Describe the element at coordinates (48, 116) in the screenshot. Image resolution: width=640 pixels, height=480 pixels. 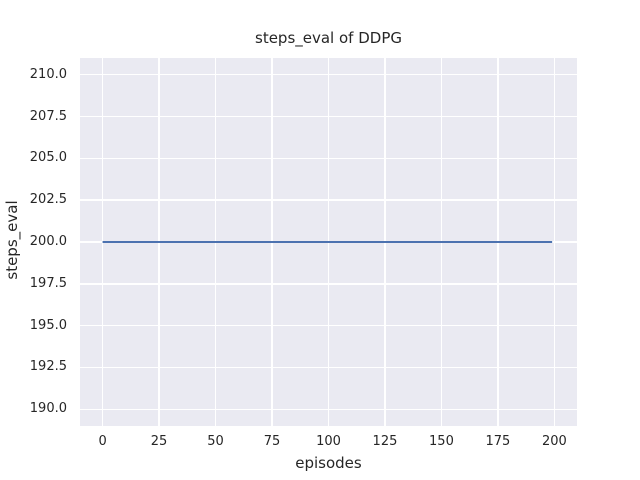
I see `y-tick-label: 207.5` at that location.